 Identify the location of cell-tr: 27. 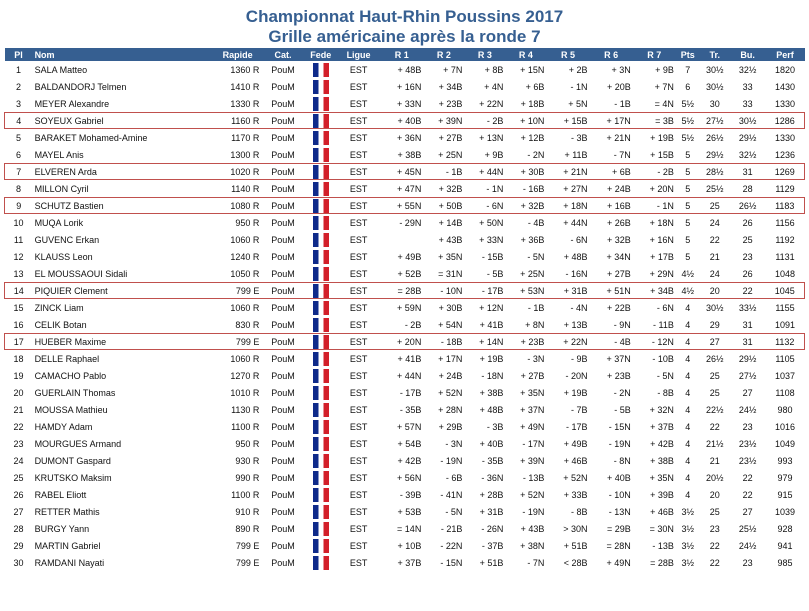
(714, 341).